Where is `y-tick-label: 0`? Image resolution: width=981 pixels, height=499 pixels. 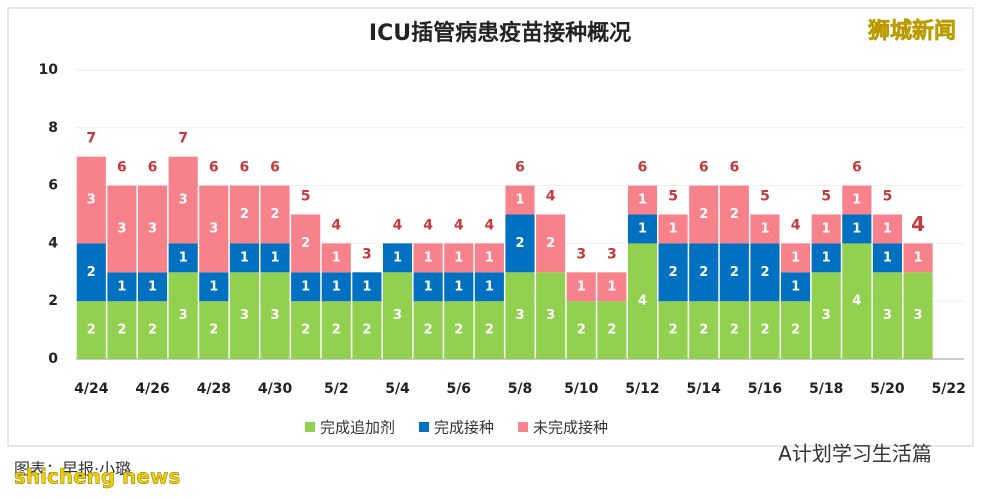 y-tick-label: 0 is located at coordinates (53, 359).